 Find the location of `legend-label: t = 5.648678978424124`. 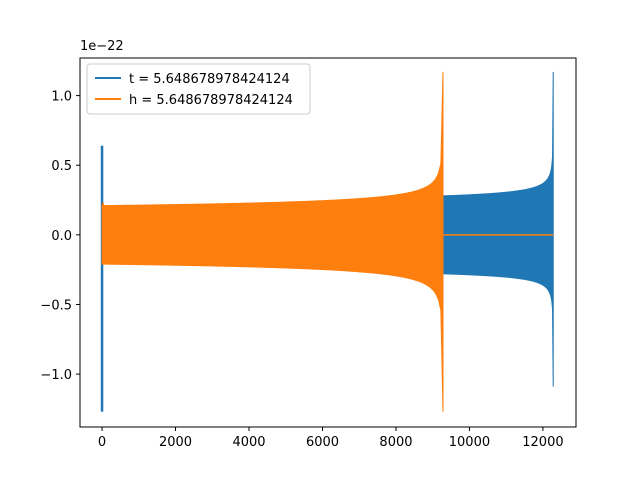

legend-label: t = 5.648678978424124 is located at coordinates (209, 79).